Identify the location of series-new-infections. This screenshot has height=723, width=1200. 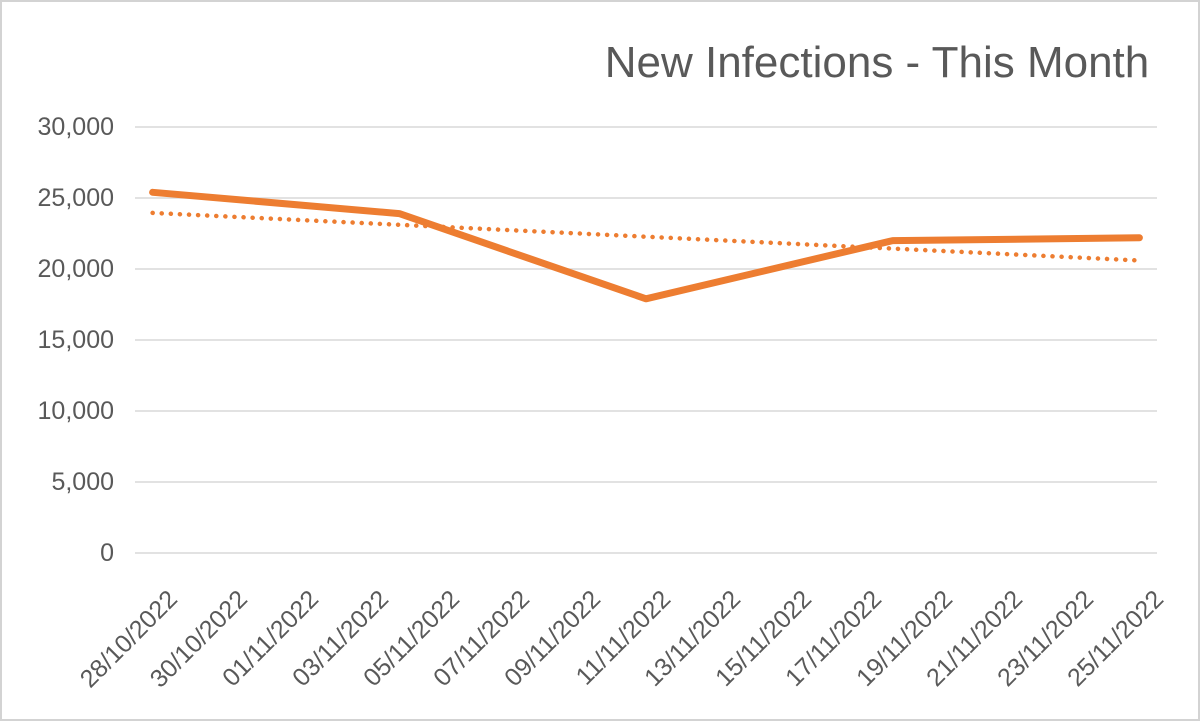
(646, 245).